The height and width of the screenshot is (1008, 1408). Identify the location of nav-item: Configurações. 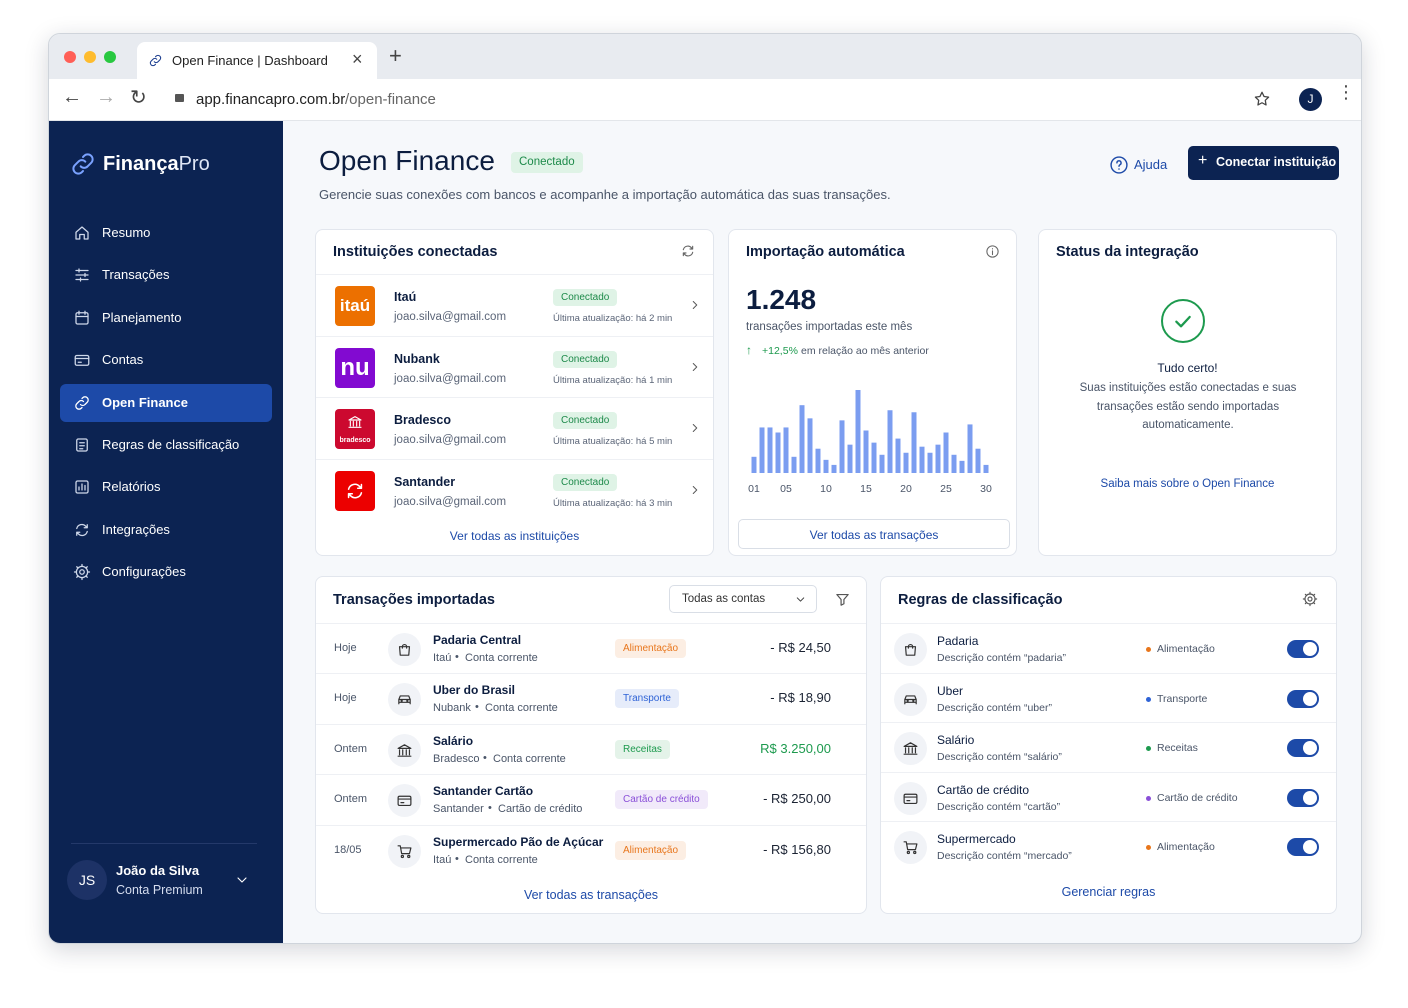
(166, 572).